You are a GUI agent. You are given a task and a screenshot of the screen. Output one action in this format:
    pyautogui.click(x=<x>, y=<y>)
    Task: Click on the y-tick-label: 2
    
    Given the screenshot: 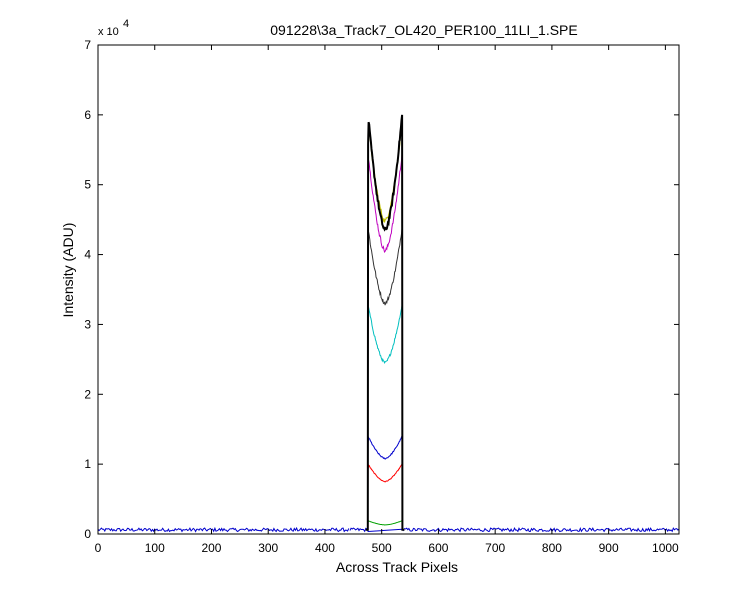 What is the action you would take?
    pyautogui.click(x=87, y=394)
    